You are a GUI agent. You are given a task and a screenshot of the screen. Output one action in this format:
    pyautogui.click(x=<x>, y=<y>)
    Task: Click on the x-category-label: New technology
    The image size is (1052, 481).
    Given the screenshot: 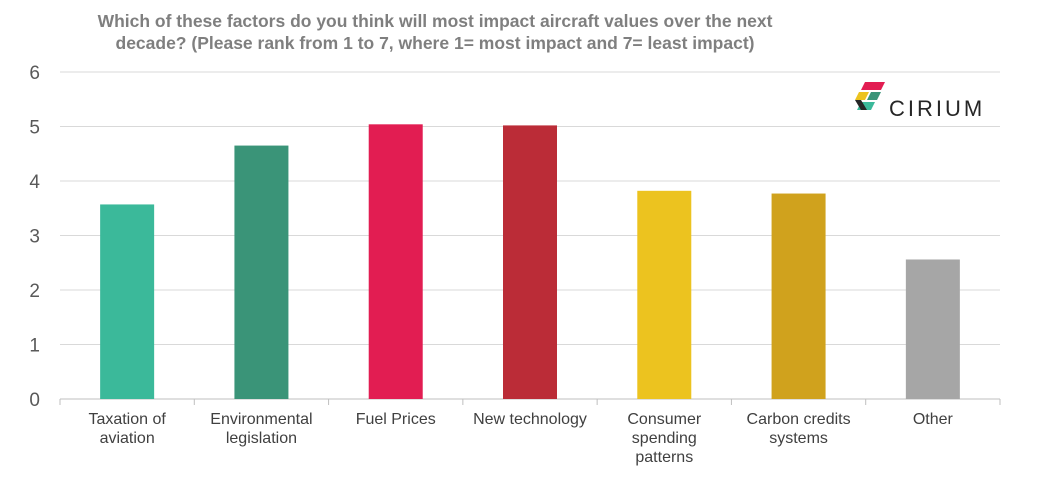 What is the action you would take?
    pyautogui.click(x=530, y=419)
    